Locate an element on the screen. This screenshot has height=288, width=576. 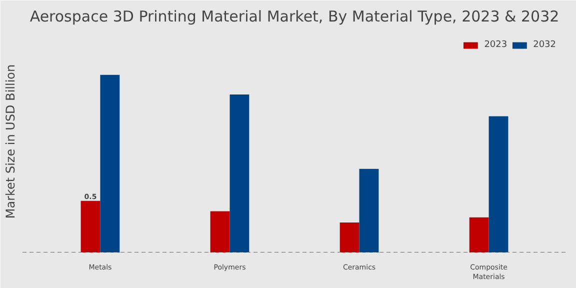
y-axis-title: Market Size in USD Billion is located at coordinates (11, 141).